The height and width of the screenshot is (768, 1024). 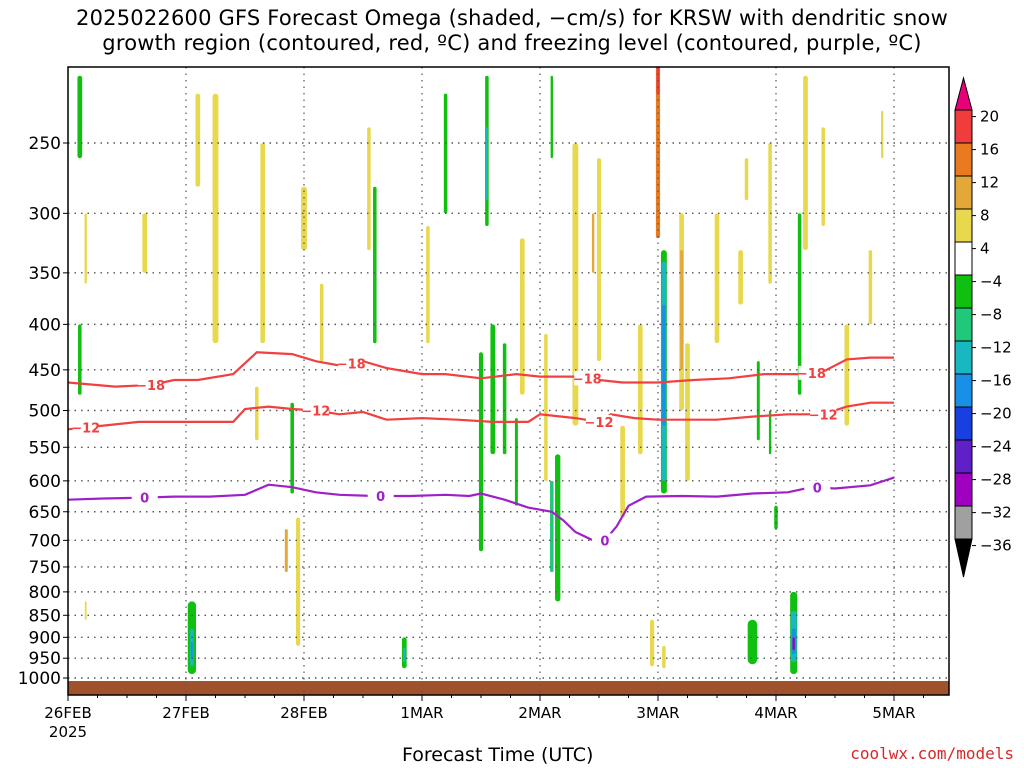 What do you see at coordinates (45, 371) in the screenshot?
I see `y-tick-label: 450` at bounding box center [45, 371].